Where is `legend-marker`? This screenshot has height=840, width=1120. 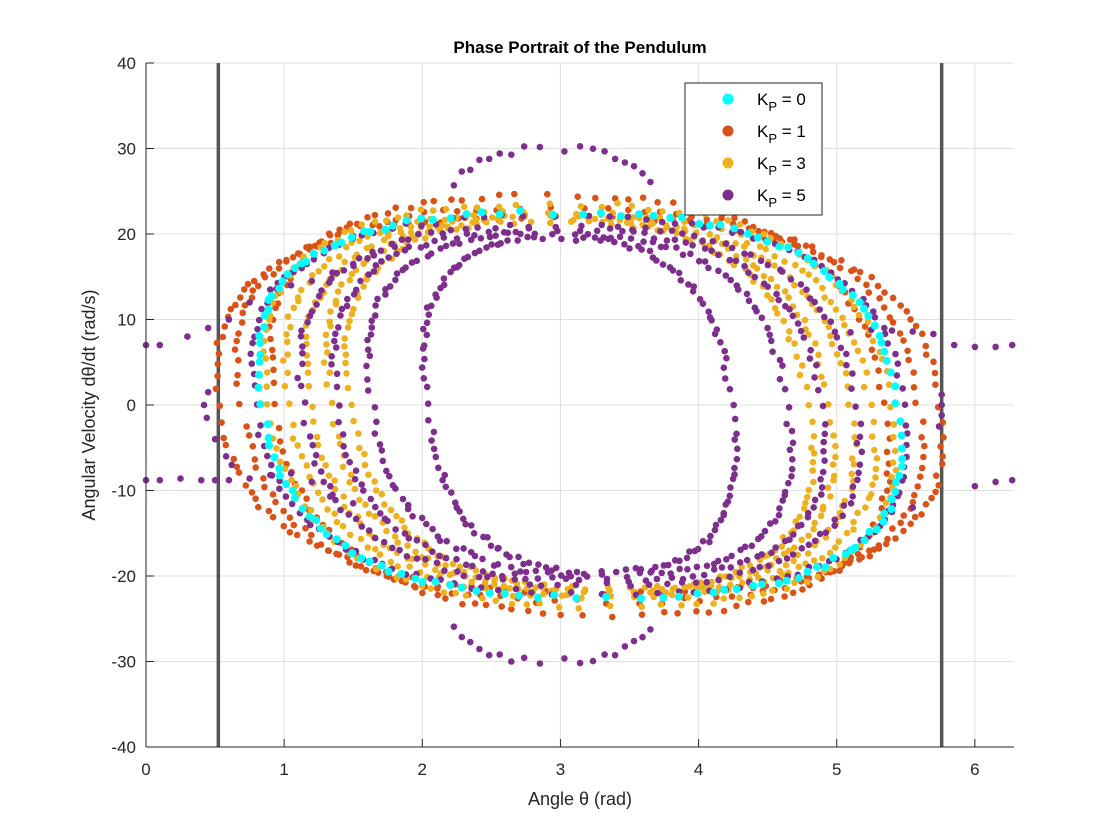
legend-marker is located at coordinates (728, 163).